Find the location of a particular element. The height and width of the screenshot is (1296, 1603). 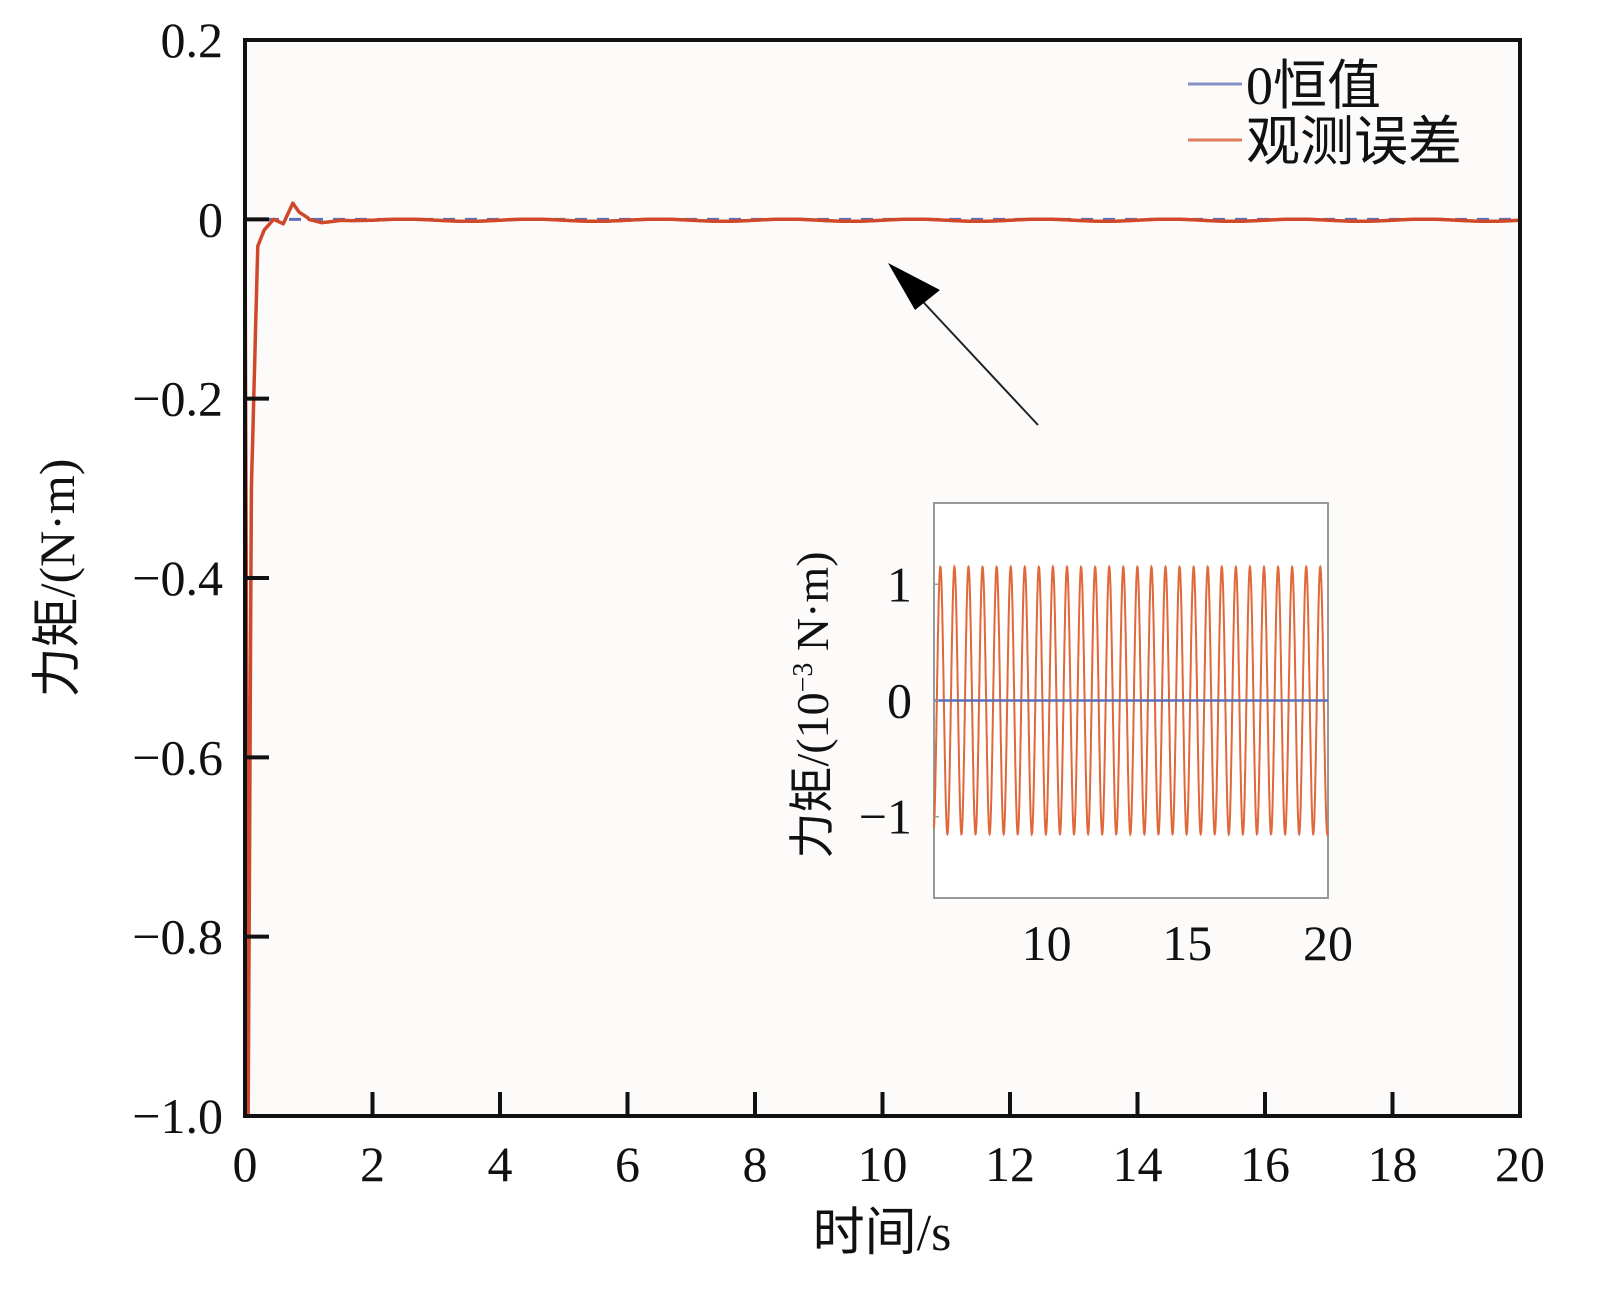

inset-x-tick-label: 15 is located at coordinates (1187, 943).